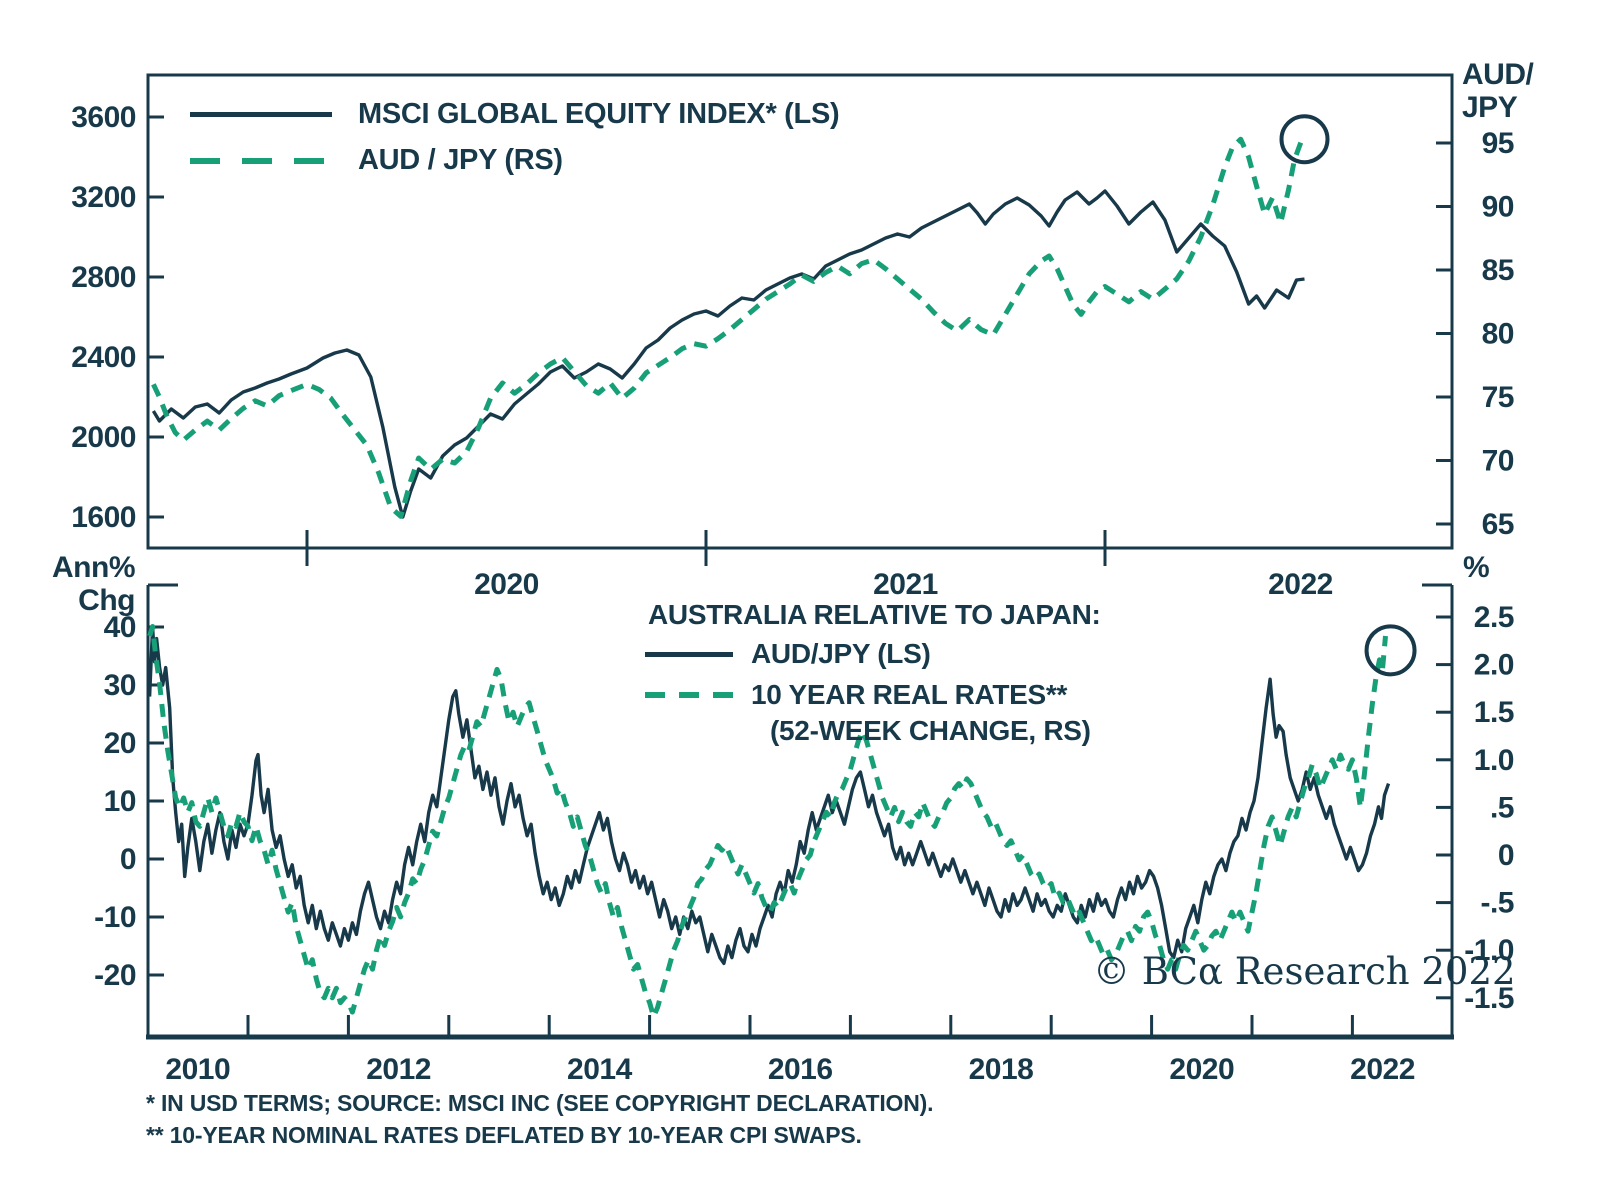 This screenshot has height=1195, width=1600. I want to click on left-axis-title-bottom: Ann% Chg, so click(83, 584).